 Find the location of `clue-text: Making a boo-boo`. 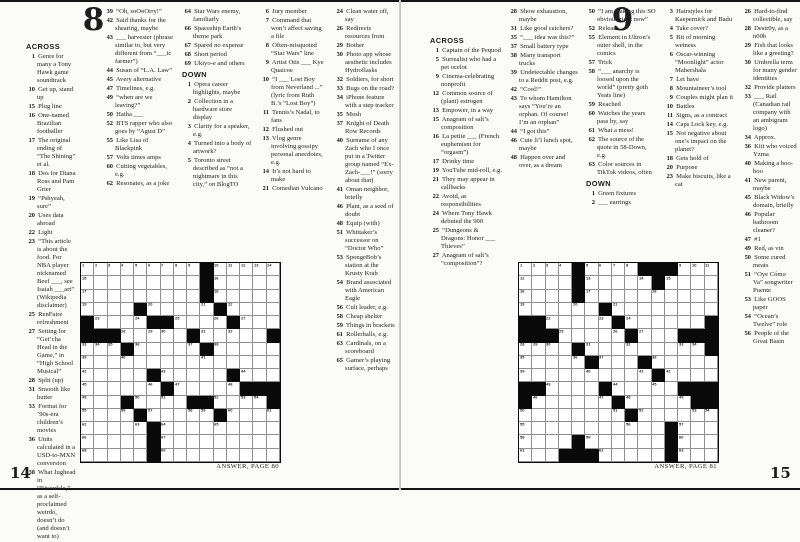

clue-text: Making a boo-boo is located at coordinates (772, 167).